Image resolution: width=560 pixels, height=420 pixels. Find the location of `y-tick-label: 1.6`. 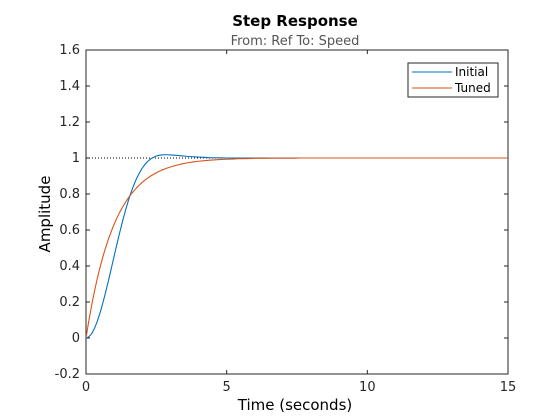

y-tick-label: 1.6 is located at coordinates (69, 50).